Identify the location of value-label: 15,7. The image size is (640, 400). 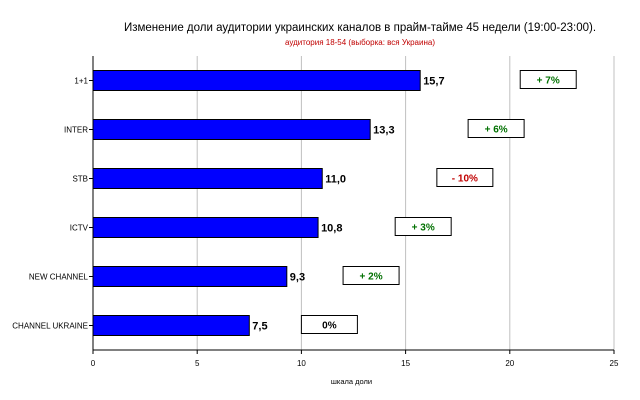
(433, 82).